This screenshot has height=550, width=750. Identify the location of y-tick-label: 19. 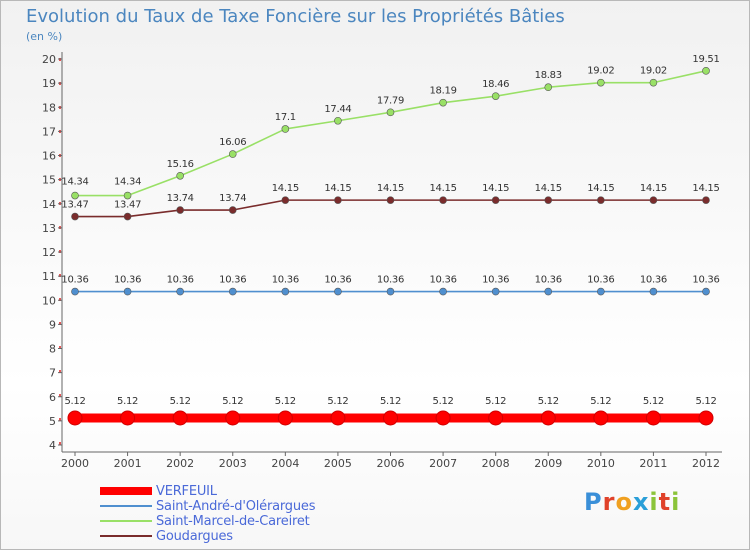
(49, 83).